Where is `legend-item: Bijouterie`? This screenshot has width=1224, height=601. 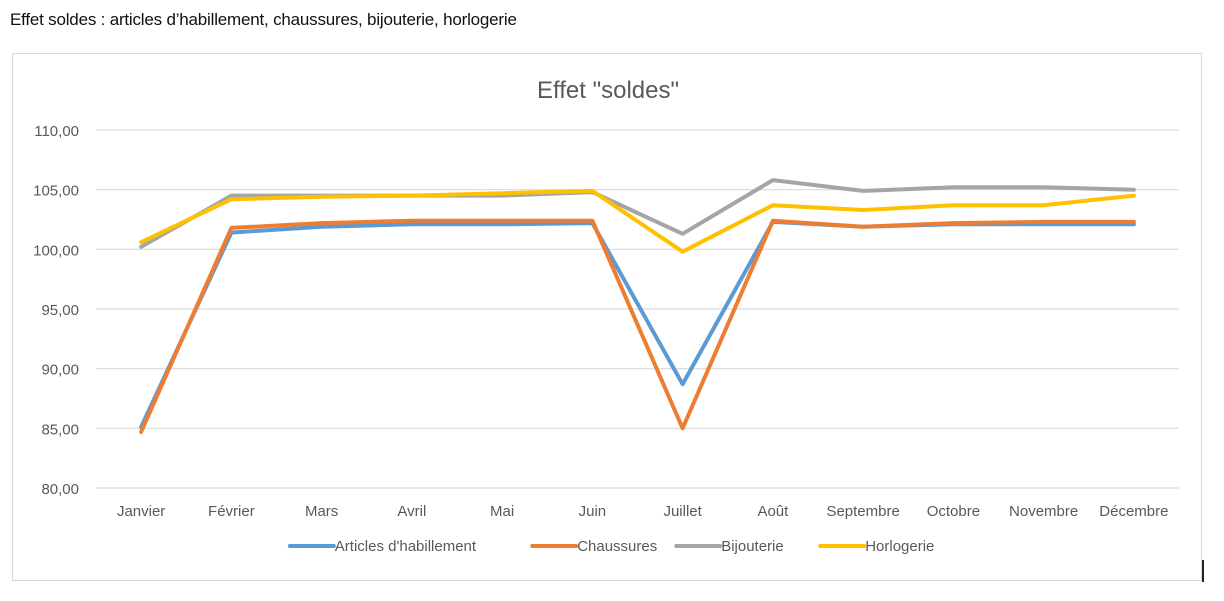
legend-item: Bijouterie is located at coordinates (729, 546).